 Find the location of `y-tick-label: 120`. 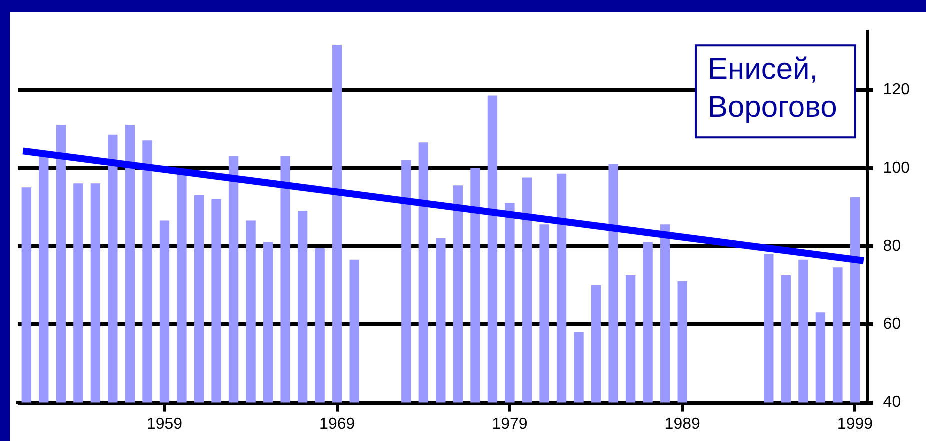

y-tick-label: 120 is located at coordinates (896, 90).